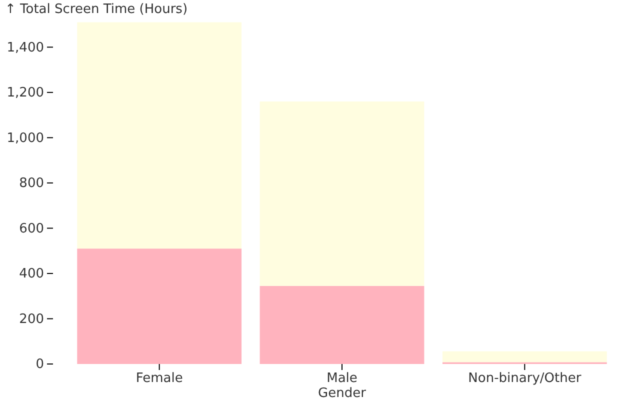 The height and width of the screenshot is (400, 640). Describe the element at coordinates (31, 319) in the screenshot. I see `y-tick-label: 200` at that location.